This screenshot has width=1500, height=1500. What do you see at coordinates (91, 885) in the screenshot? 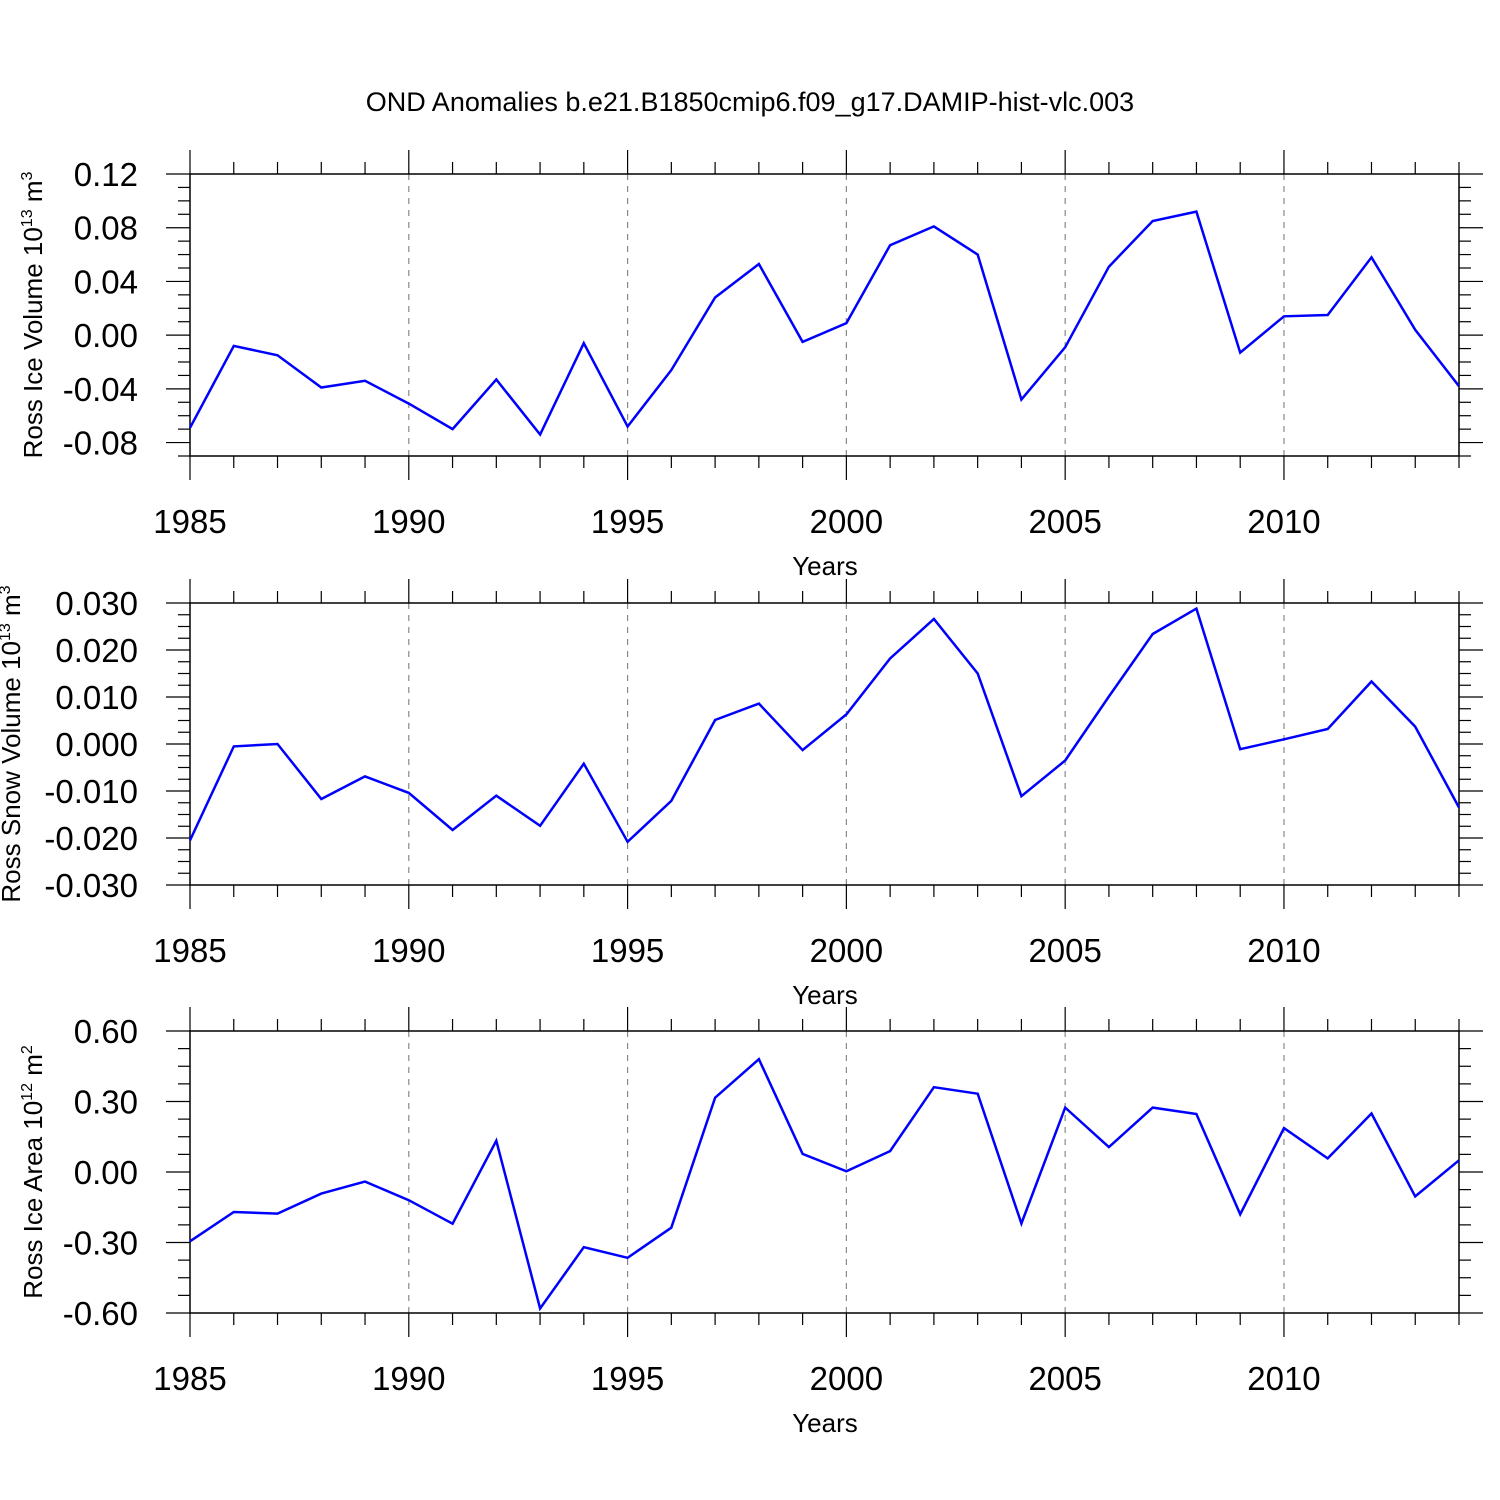
I see `y-tick-label: -0.030` at bounding box center [91, 885].